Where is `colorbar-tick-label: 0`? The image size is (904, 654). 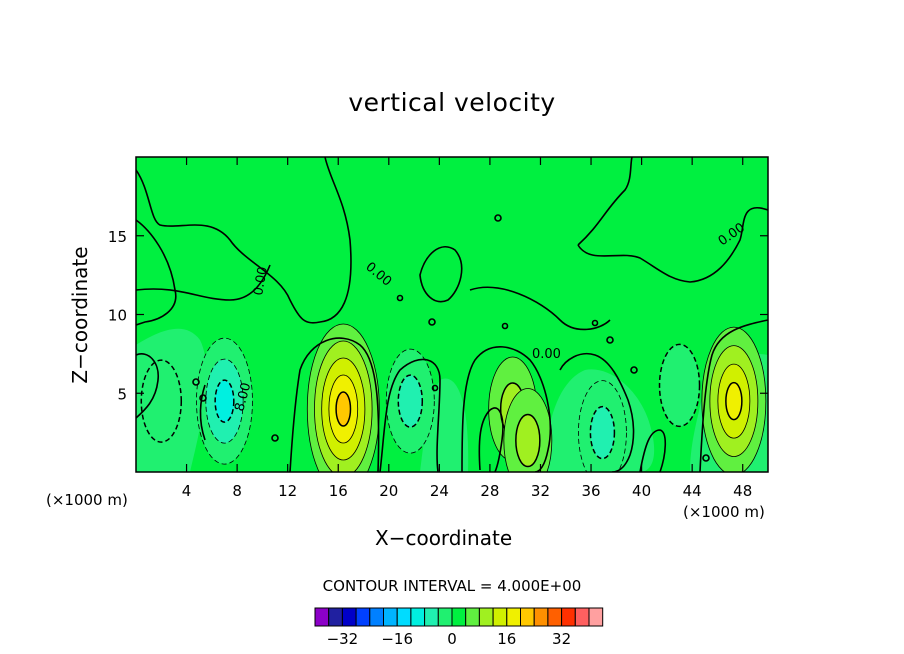
colorbar-tick-label: 0 is located at coordinates (452, 639).